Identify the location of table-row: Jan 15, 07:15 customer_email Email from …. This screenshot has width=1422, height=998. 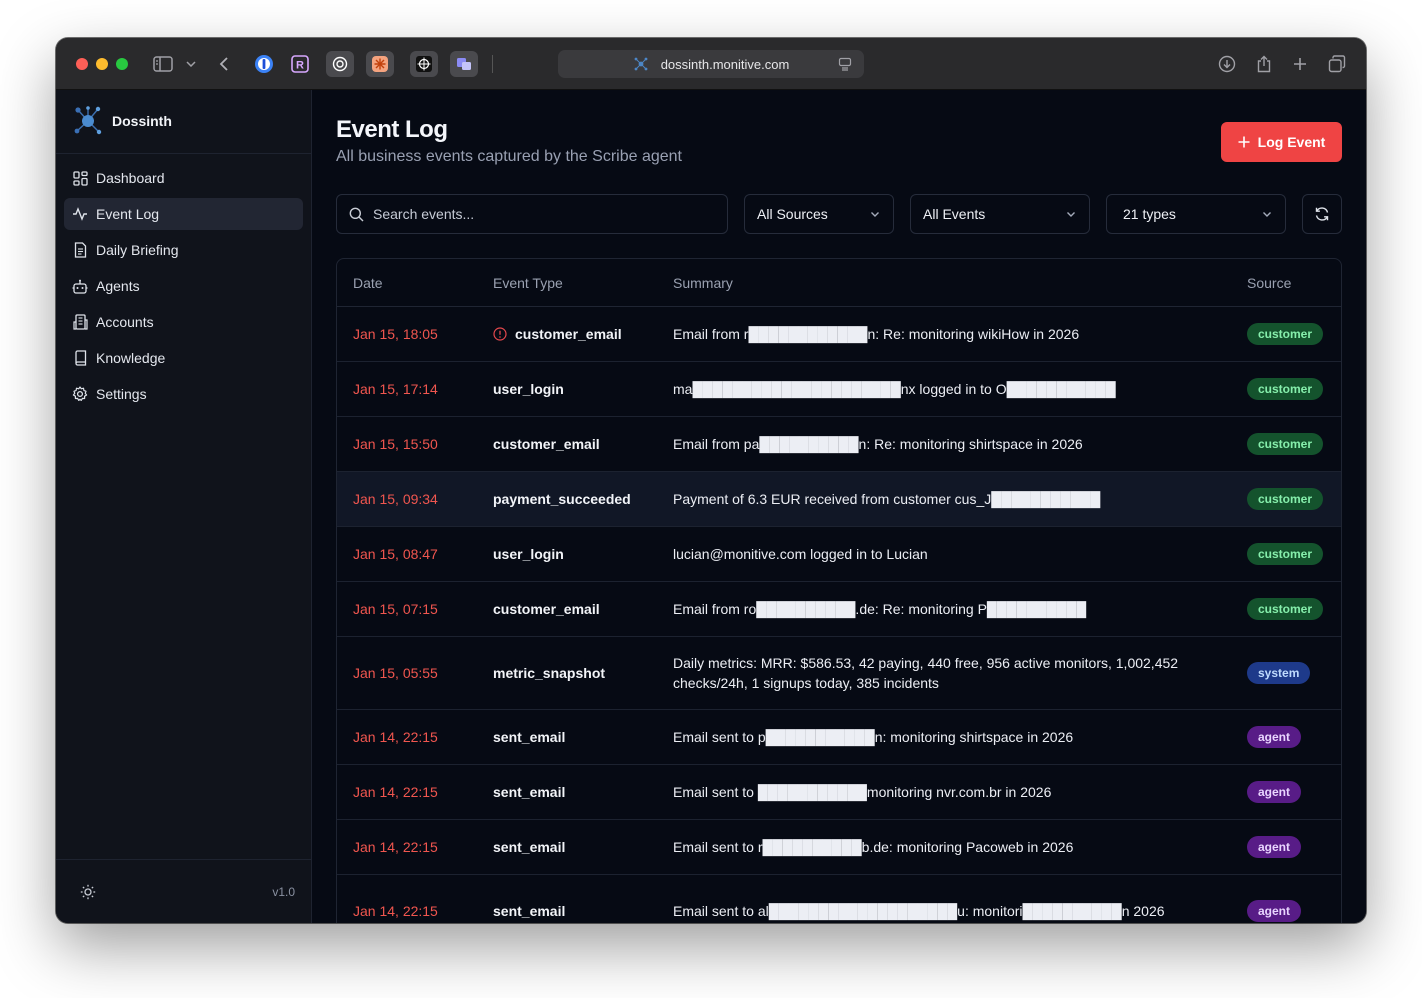
(839, 609).